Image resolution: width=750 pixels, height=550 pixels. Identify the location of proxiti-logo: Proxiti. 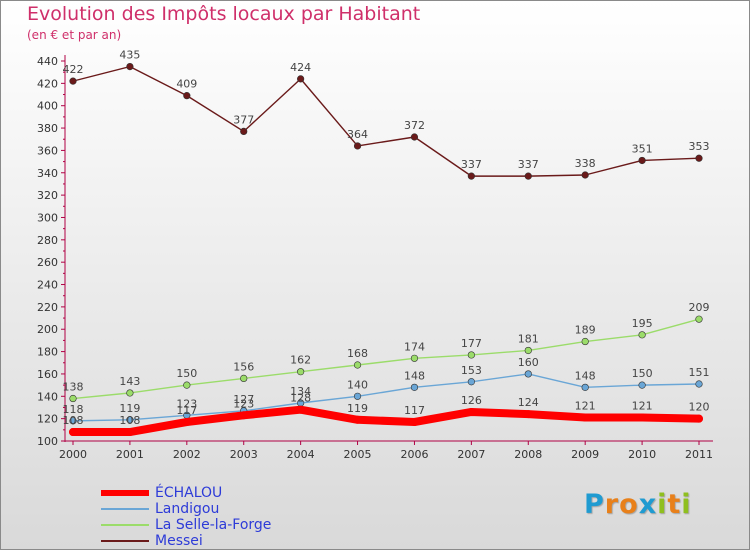
(638, 504).